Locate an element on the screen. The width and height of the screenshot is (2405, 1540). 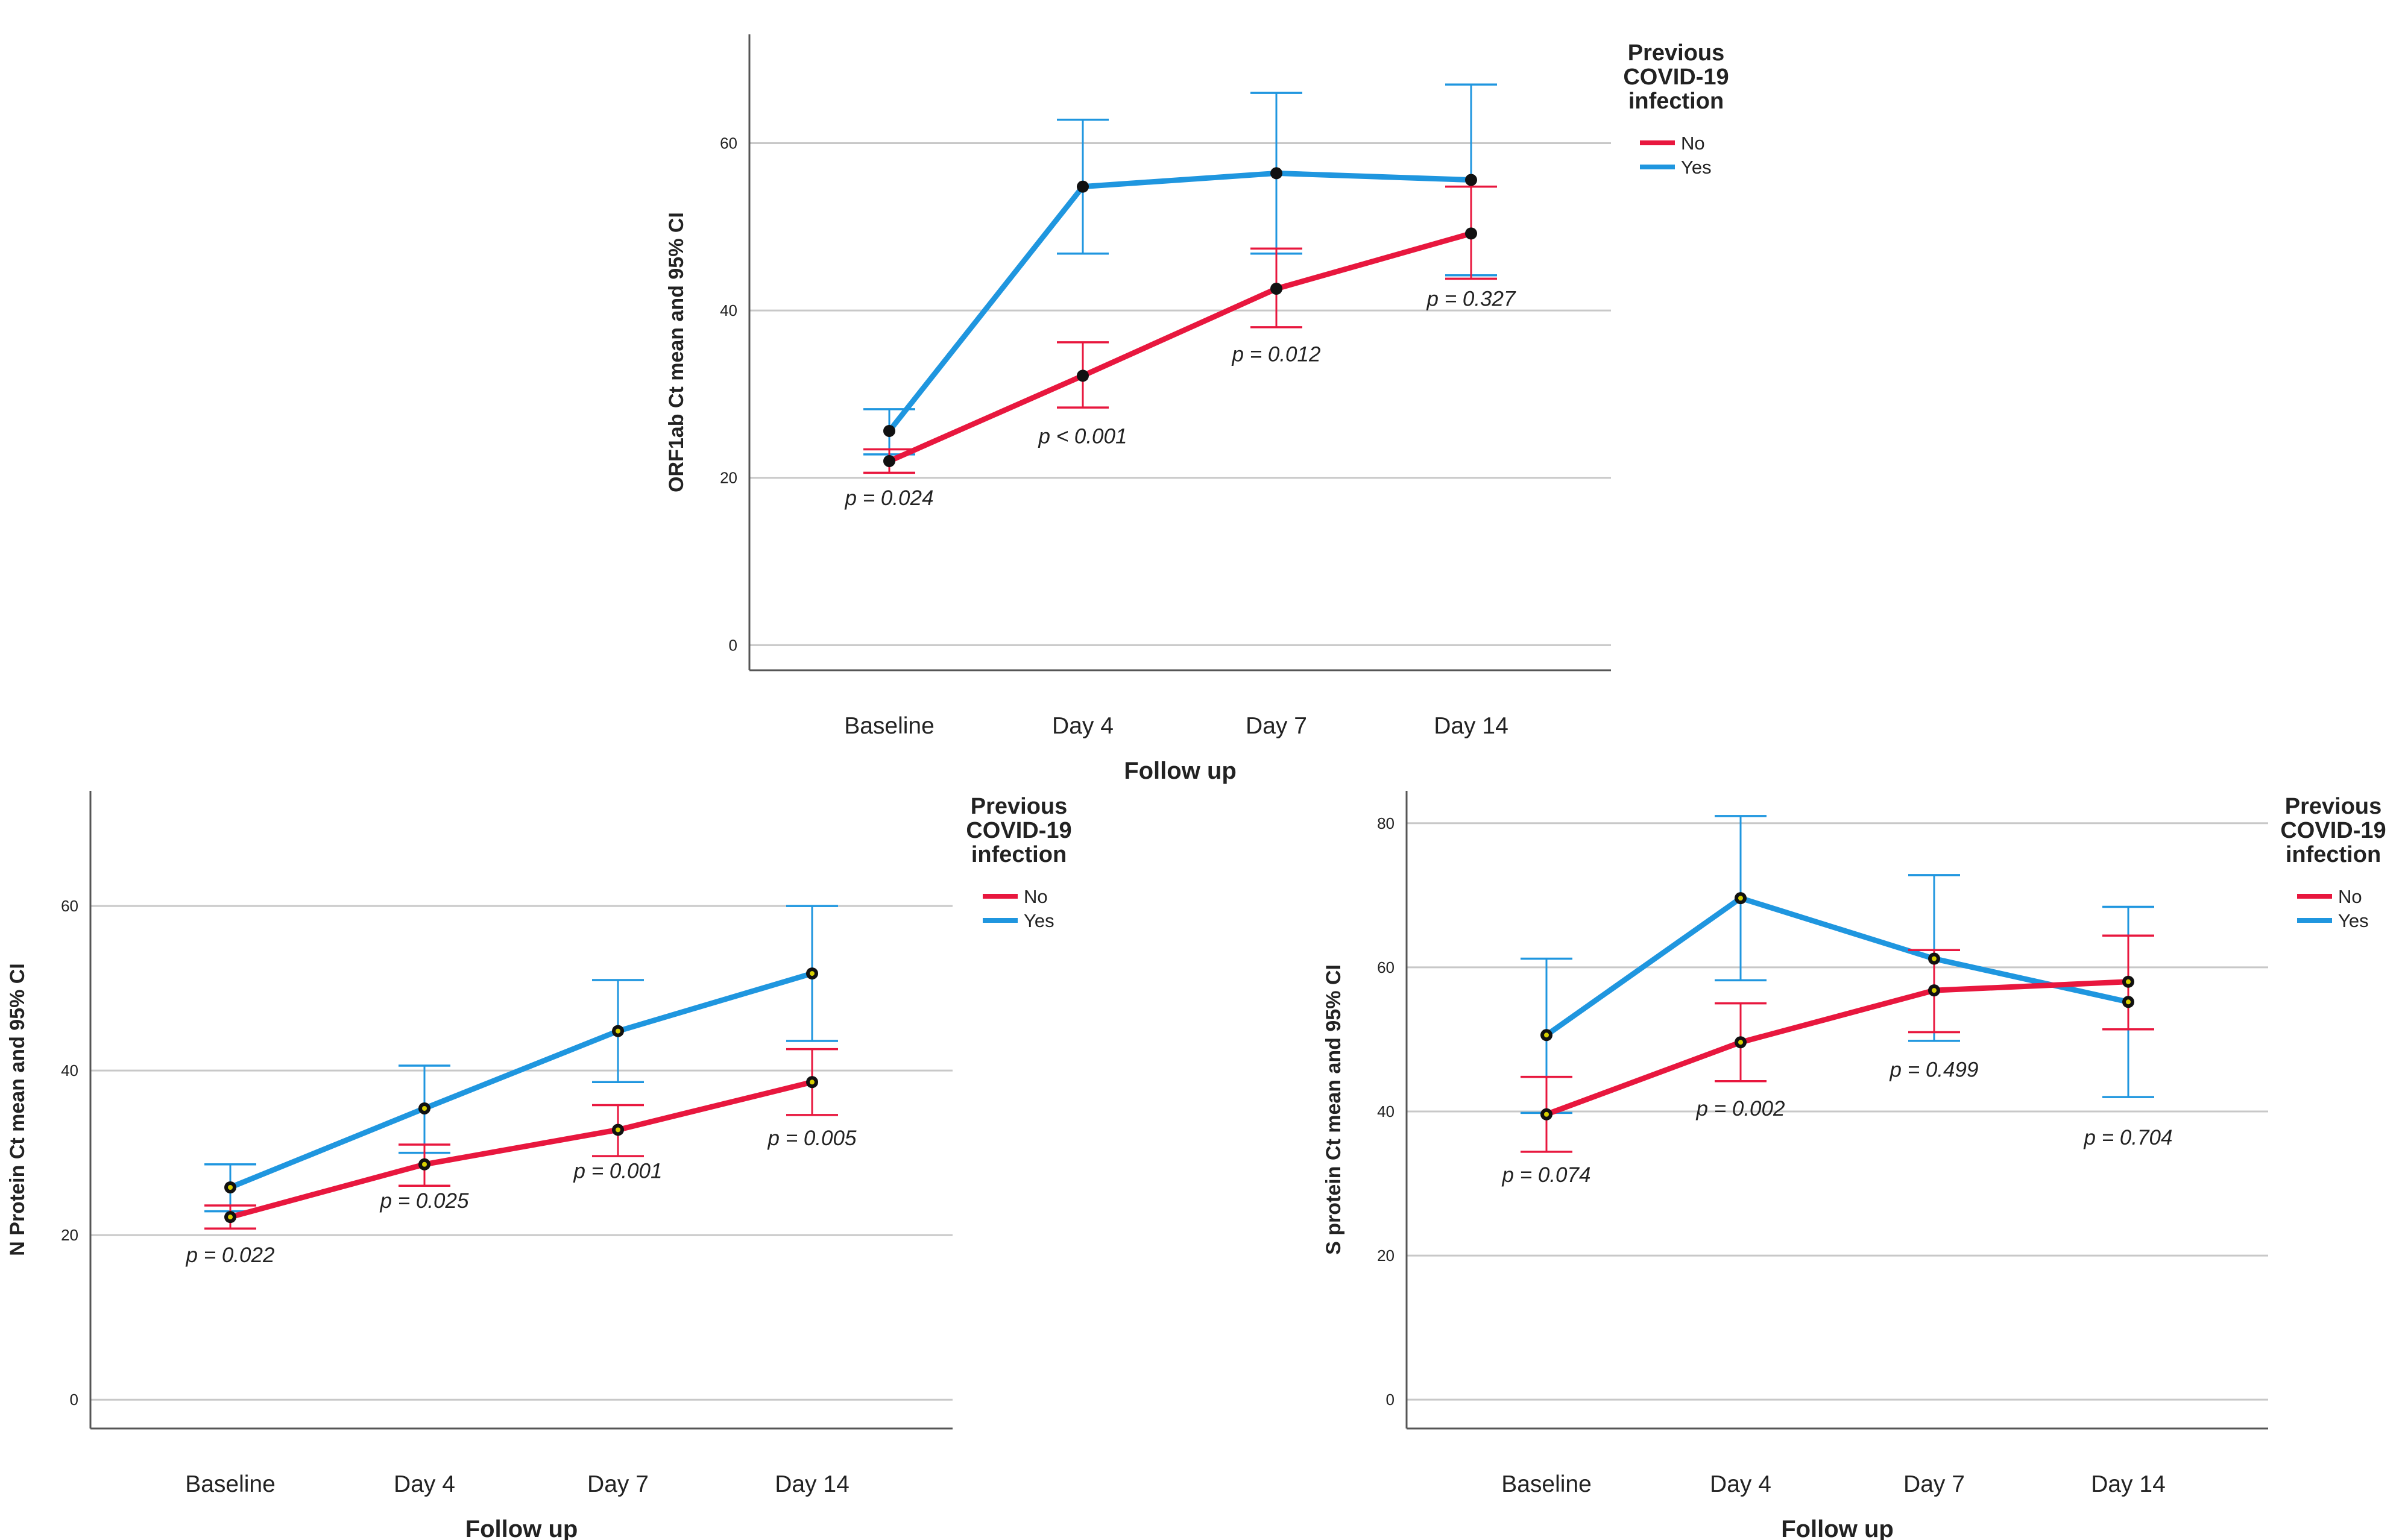
p-value-annotation: p = 0.012 is located at coordinates (1277, 354).